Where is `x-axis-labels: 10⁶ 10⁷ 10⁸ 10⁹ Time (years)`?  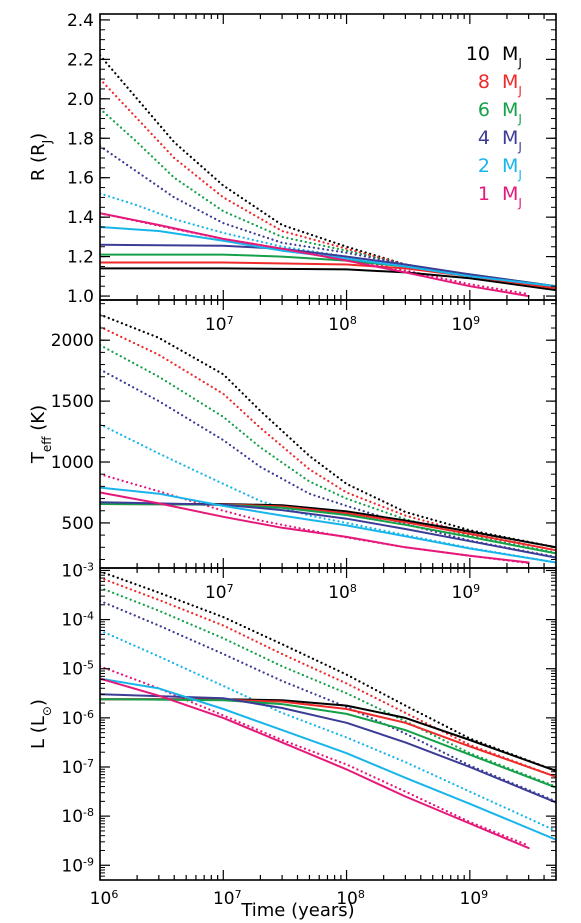
x-axis-labels: 10⁶ 10⁷ 10⁸ 10⁹ Time (years) is located at coordinates (289, 905).